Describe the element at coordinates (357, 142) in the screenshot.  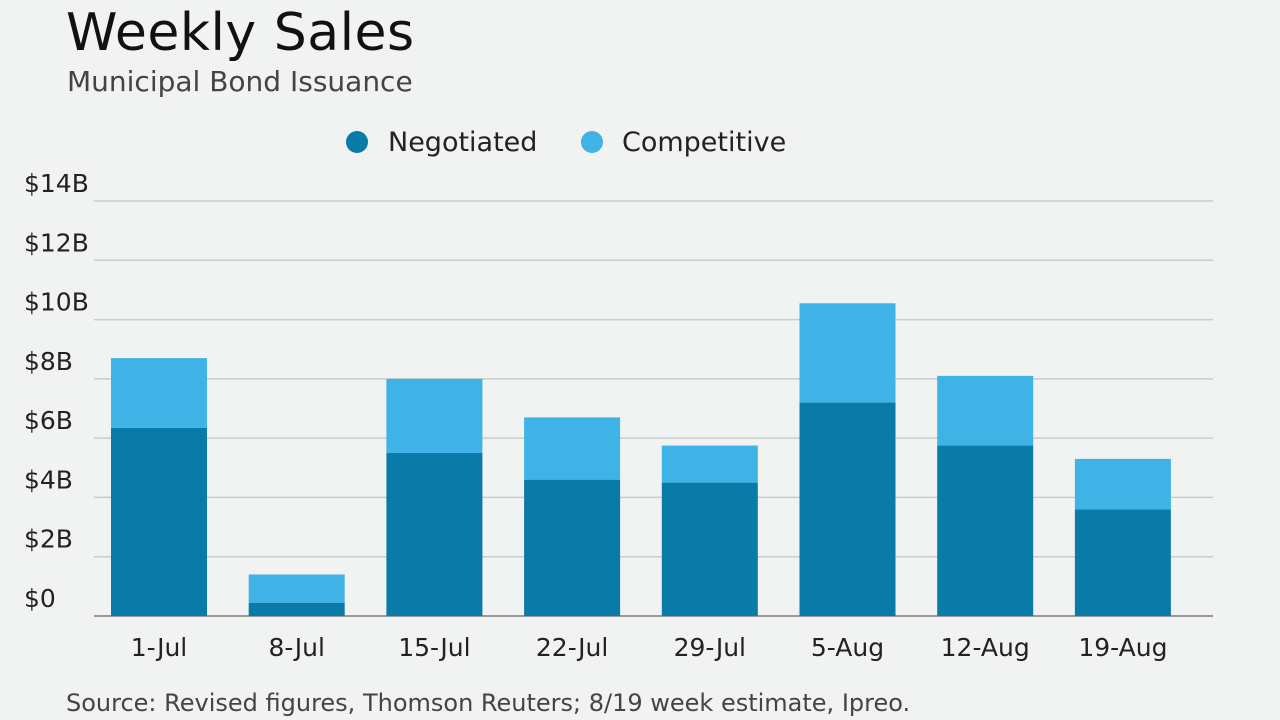
I see `legend-swatch-negotiated` at that location.